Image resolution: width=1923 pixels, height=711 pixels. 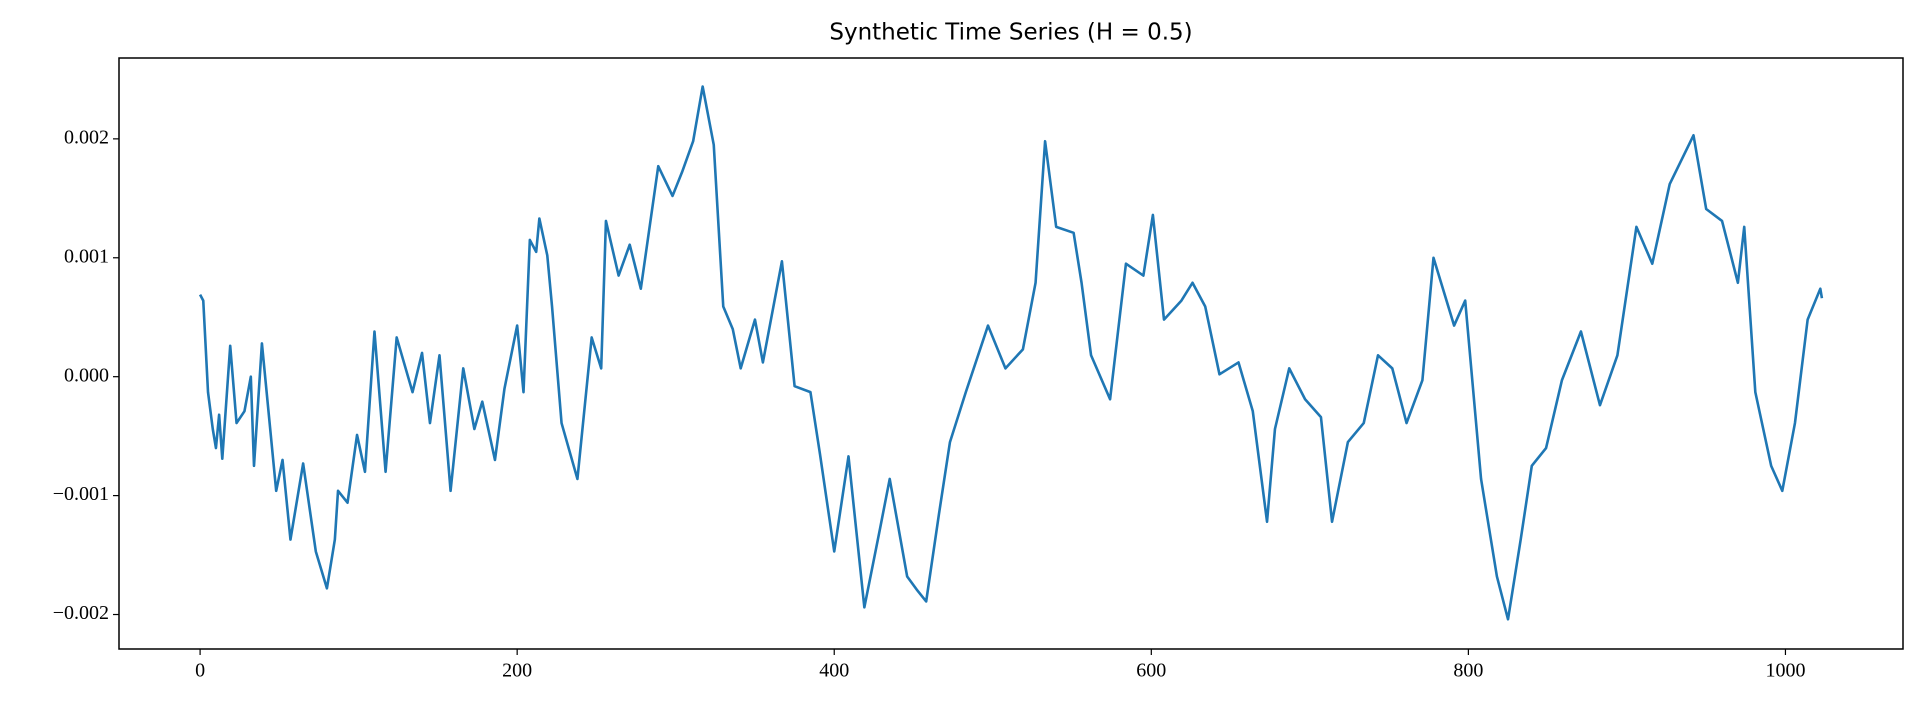 I want to click on x-tick-label: 200, so click(x=517, y=671).